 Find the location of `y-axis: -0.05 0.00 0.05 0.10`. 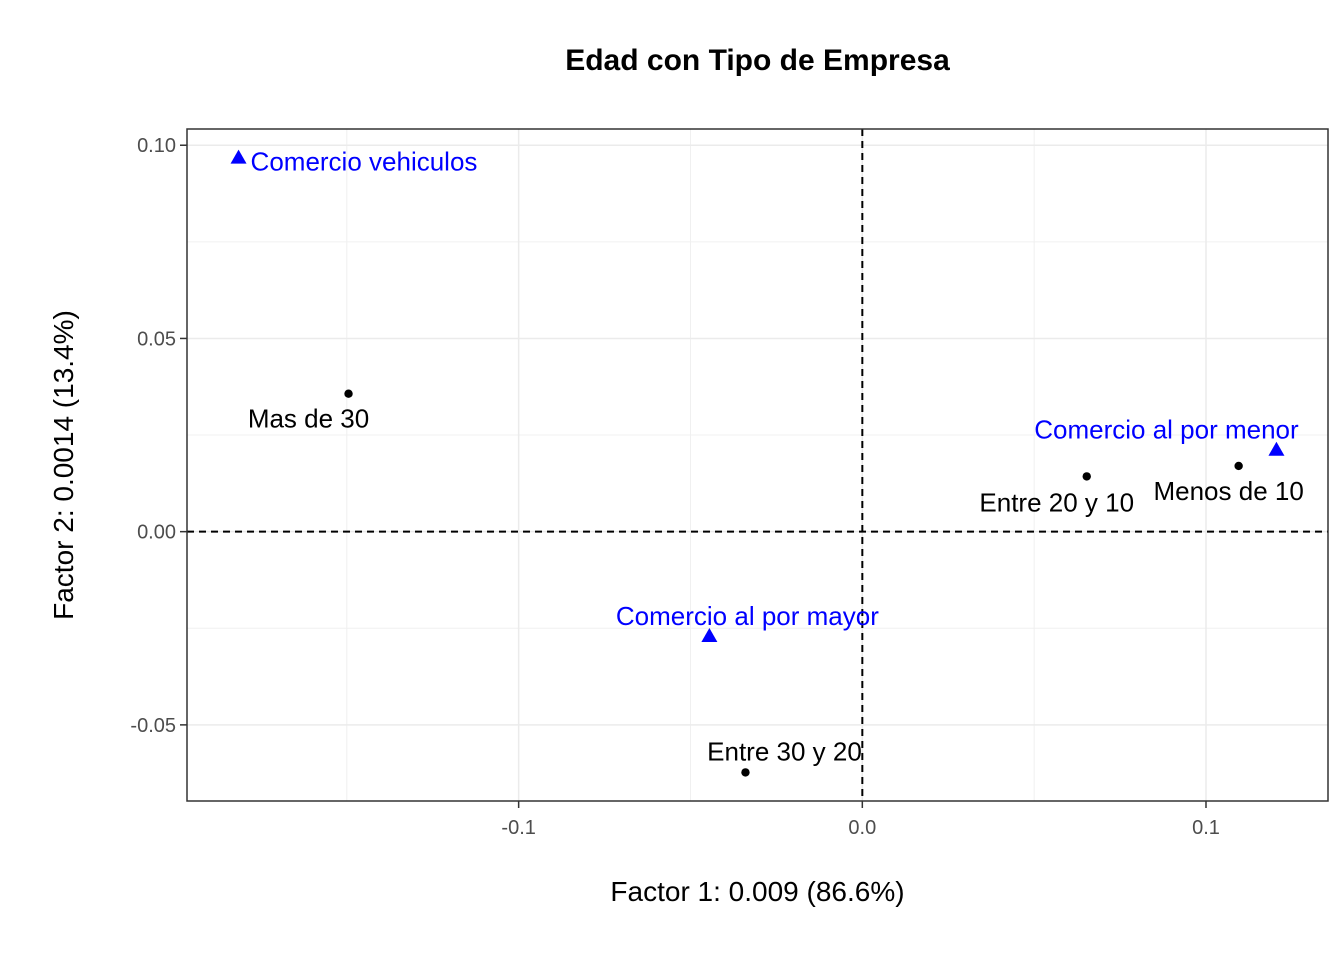

y-axis: -0.05 0.00 0.05 0.10 is located at coordinates (158, 436).